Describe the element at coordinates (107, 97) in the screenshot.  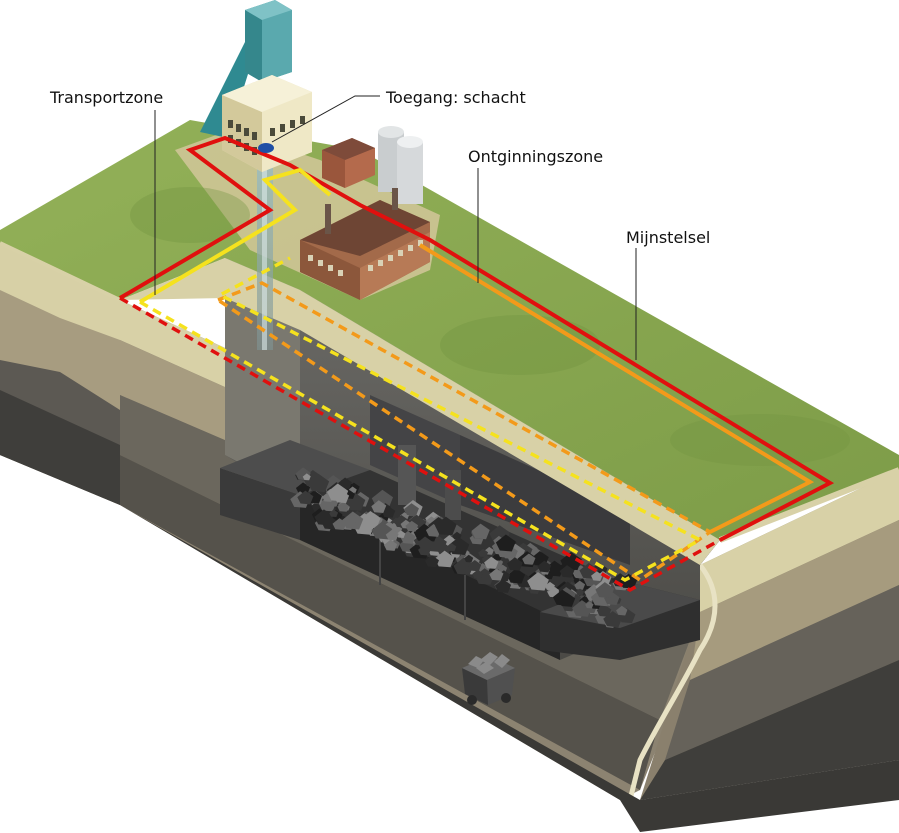
I see `transport-zone-label: Transportzone` at that location.